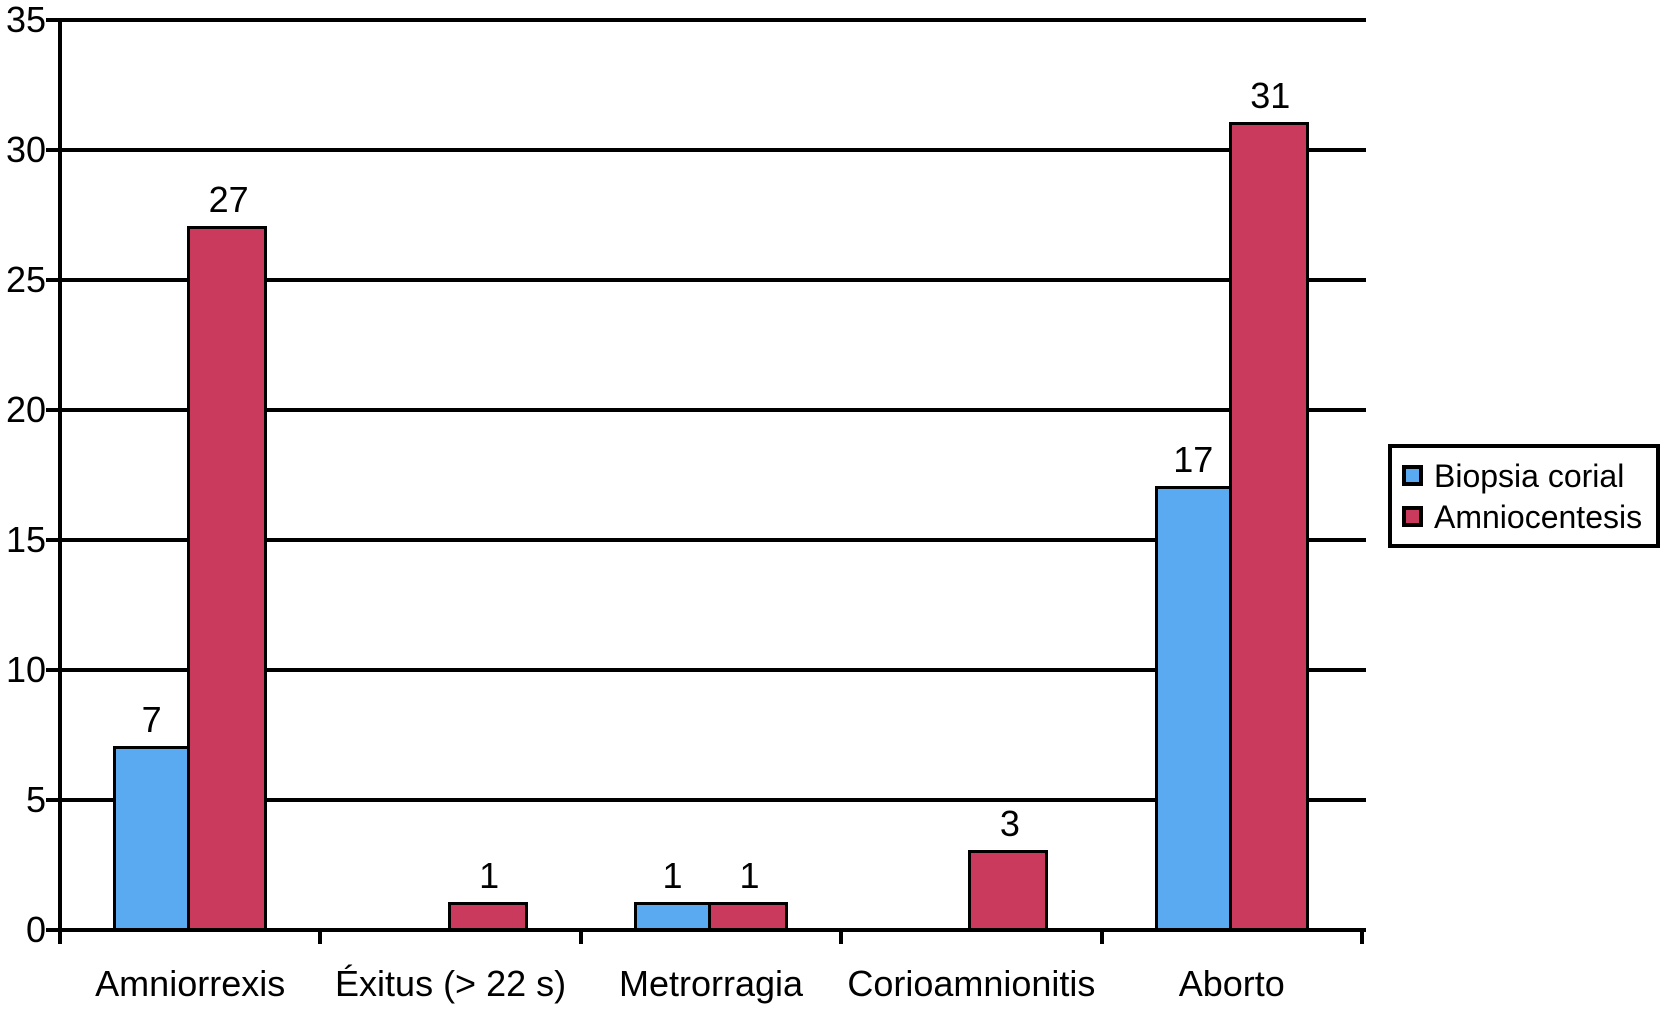  Describe the element at coordinates (1231, 983) in the screenshot. I see `x-axis-category-label: Aborto` at that location.